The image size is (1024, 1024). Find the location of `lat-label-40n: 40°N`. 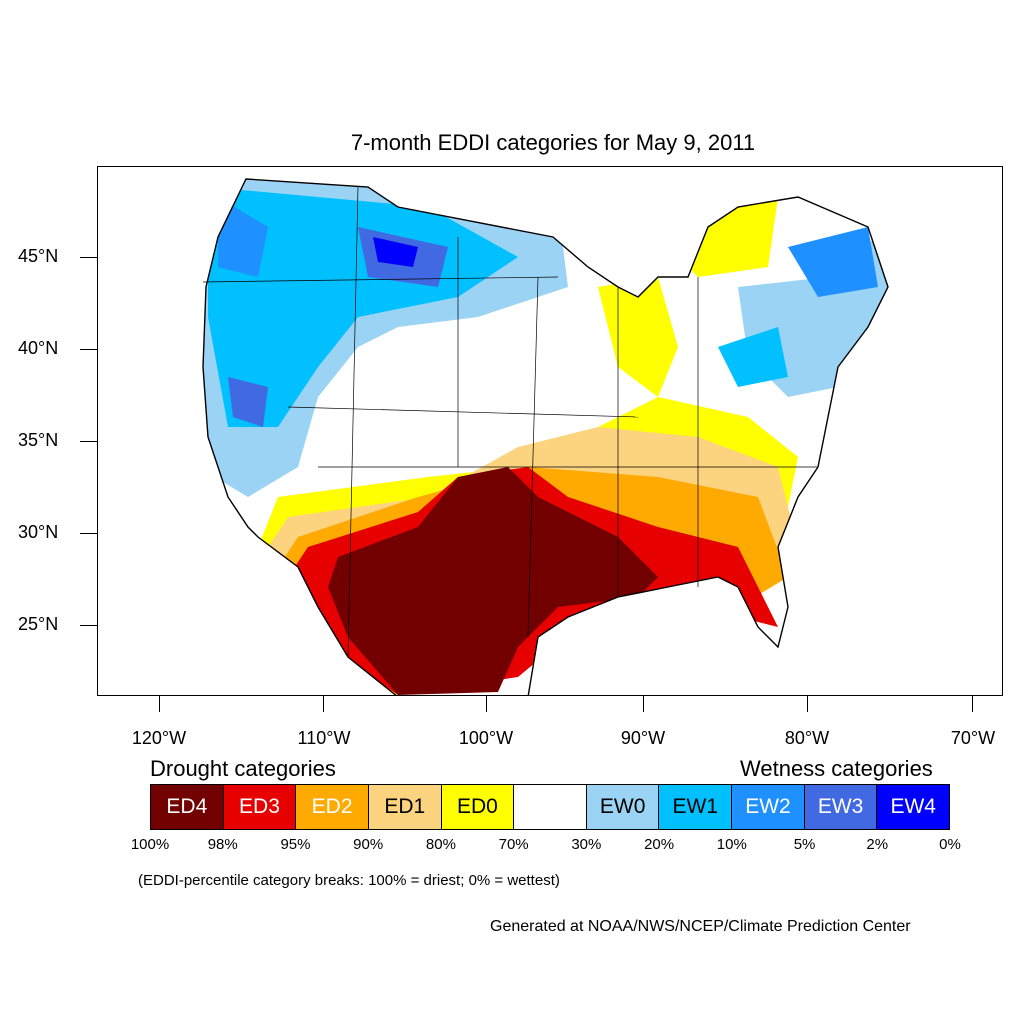

lat-label-40n: 40°N is located at coordinates (38, 348).